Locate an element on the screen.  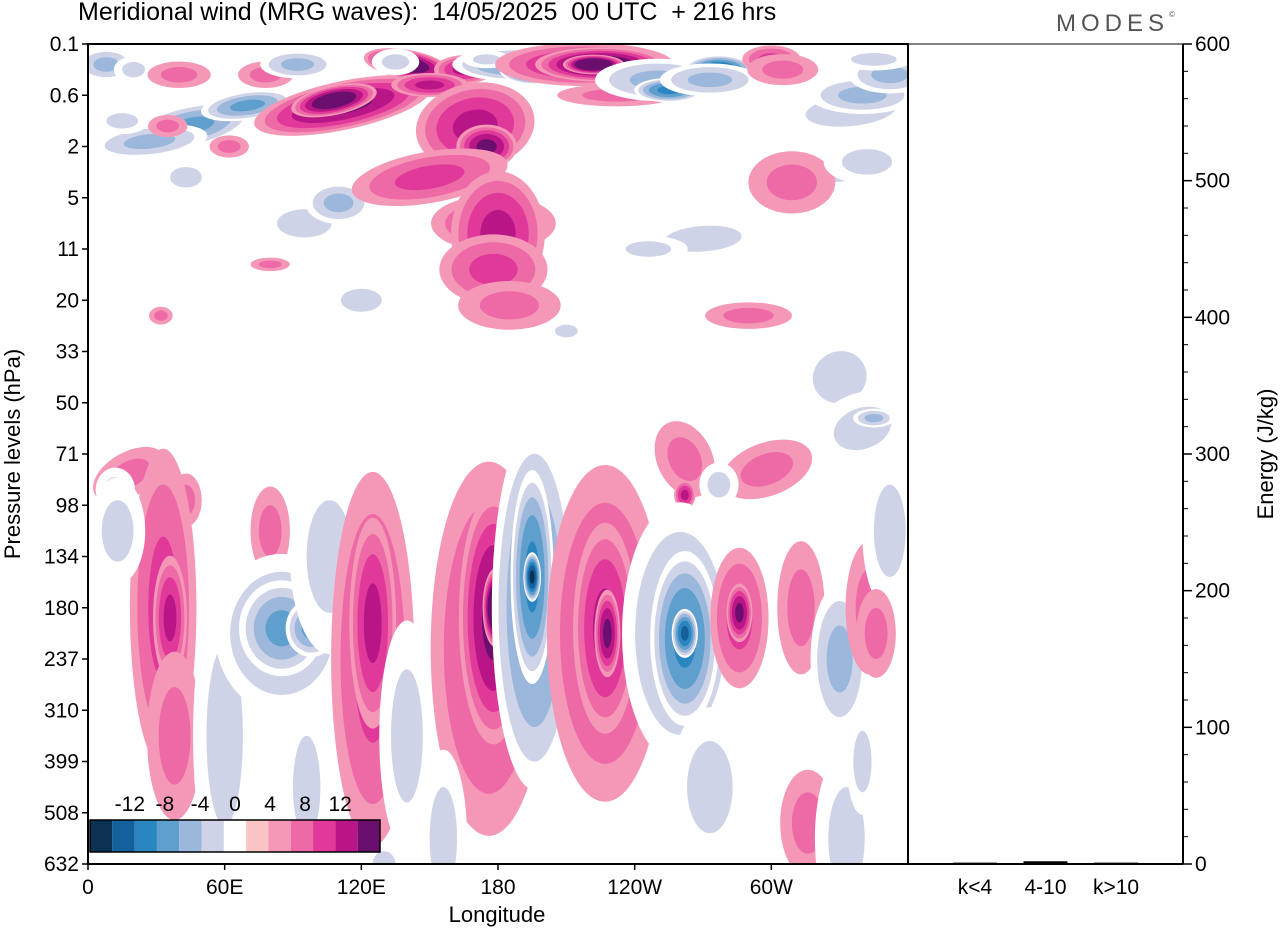
y-tick-label: 33 is located at coordinates (67, 352).